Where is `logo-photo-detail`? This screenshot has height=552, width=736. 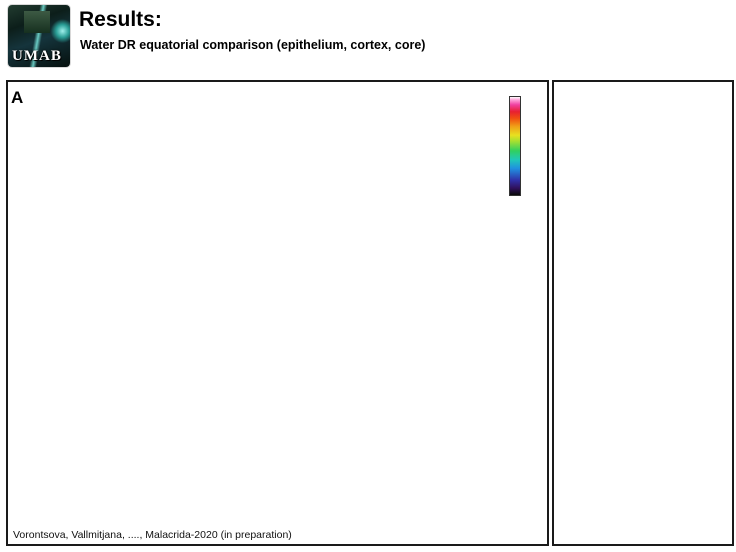
logo-photo-detail is located at coordinates (37, 22).